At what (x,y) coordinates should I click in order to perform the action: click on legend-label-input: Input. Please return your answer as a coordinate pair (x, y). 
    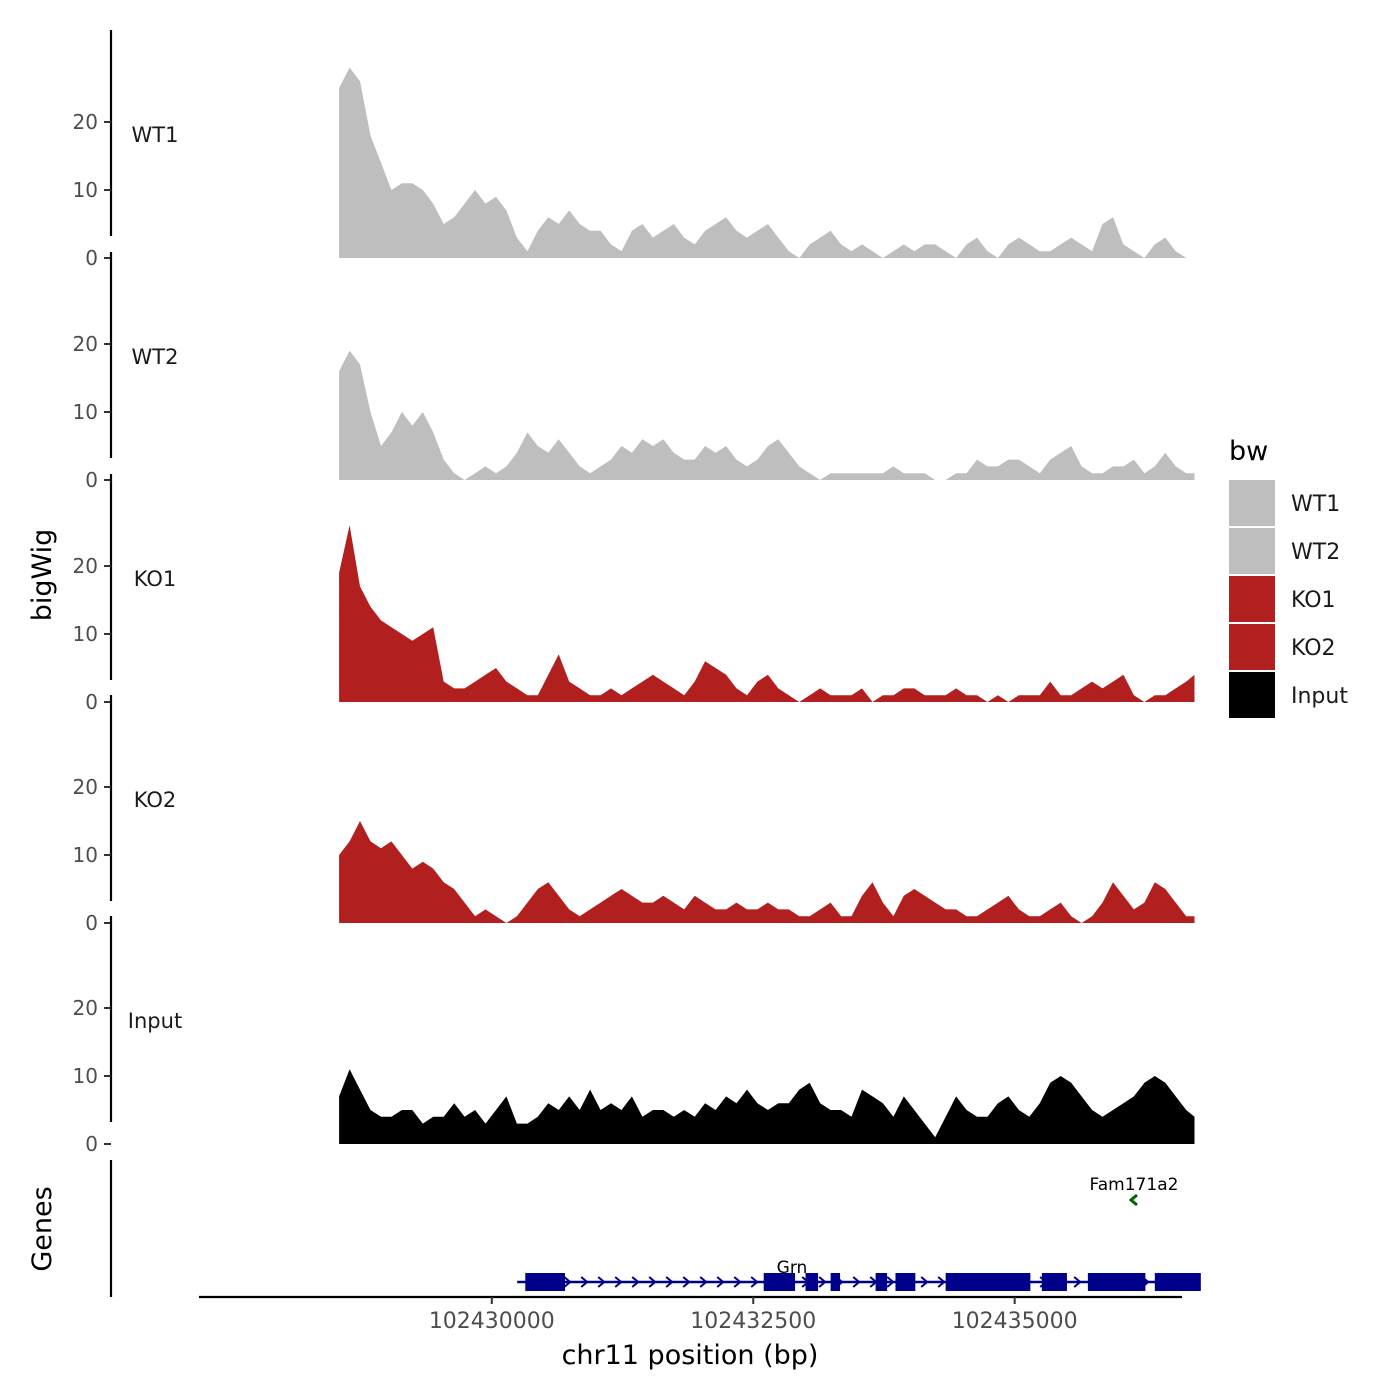
    Looking at the image, I should click on (1319, 696).